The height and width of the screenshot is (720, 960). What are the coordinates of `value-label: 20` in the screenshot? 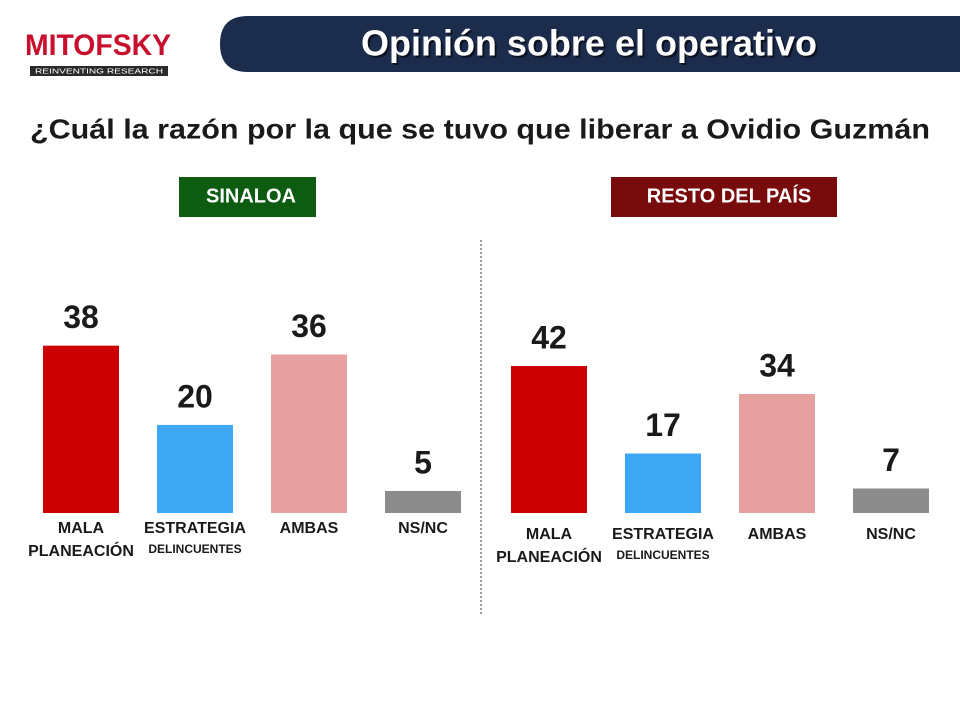 It's located at (195, 396).